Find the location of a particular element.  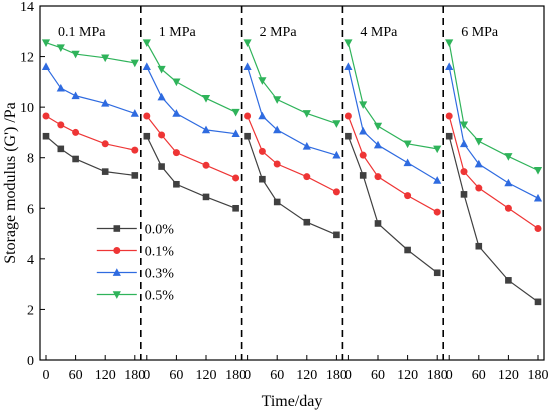

y-tick-label: 0 is located at coordinates (30, 361).